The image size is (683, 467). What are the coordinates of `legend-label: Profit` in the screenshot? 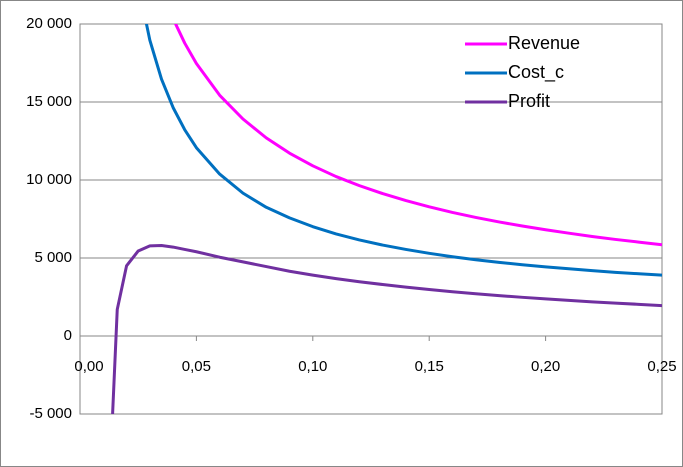 It's located at (529, 101).